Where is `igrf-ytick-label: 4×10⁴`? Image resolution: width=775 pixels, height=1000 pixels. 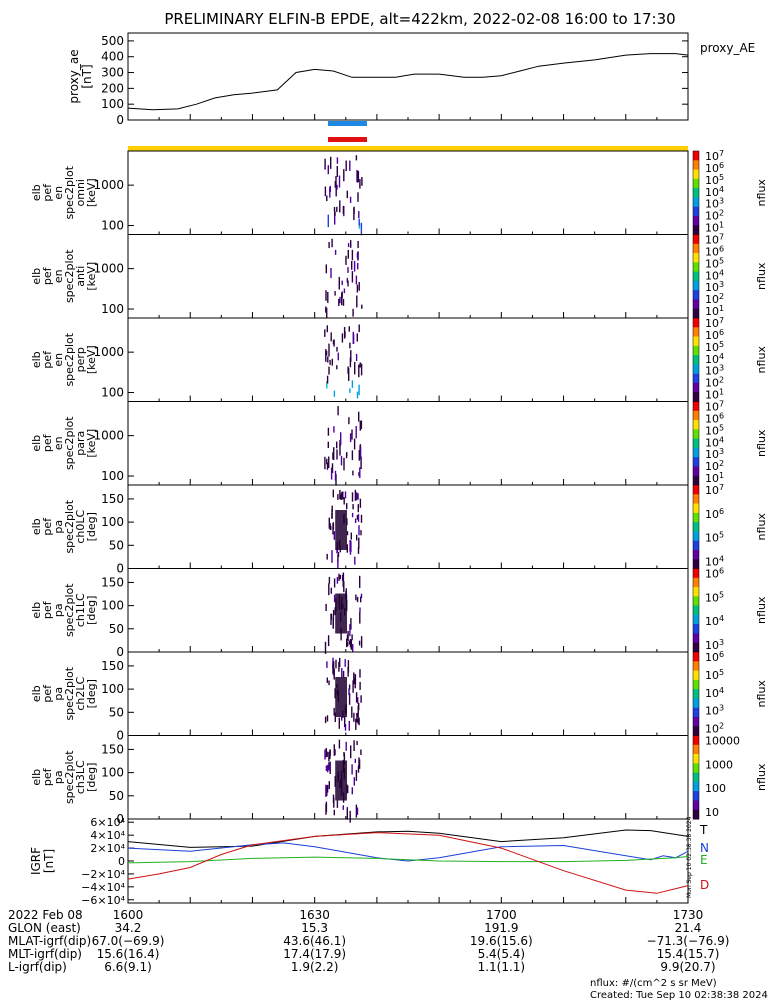
igrf-ytick-label: 4×10⁴ is located at coordinates (107, 835).